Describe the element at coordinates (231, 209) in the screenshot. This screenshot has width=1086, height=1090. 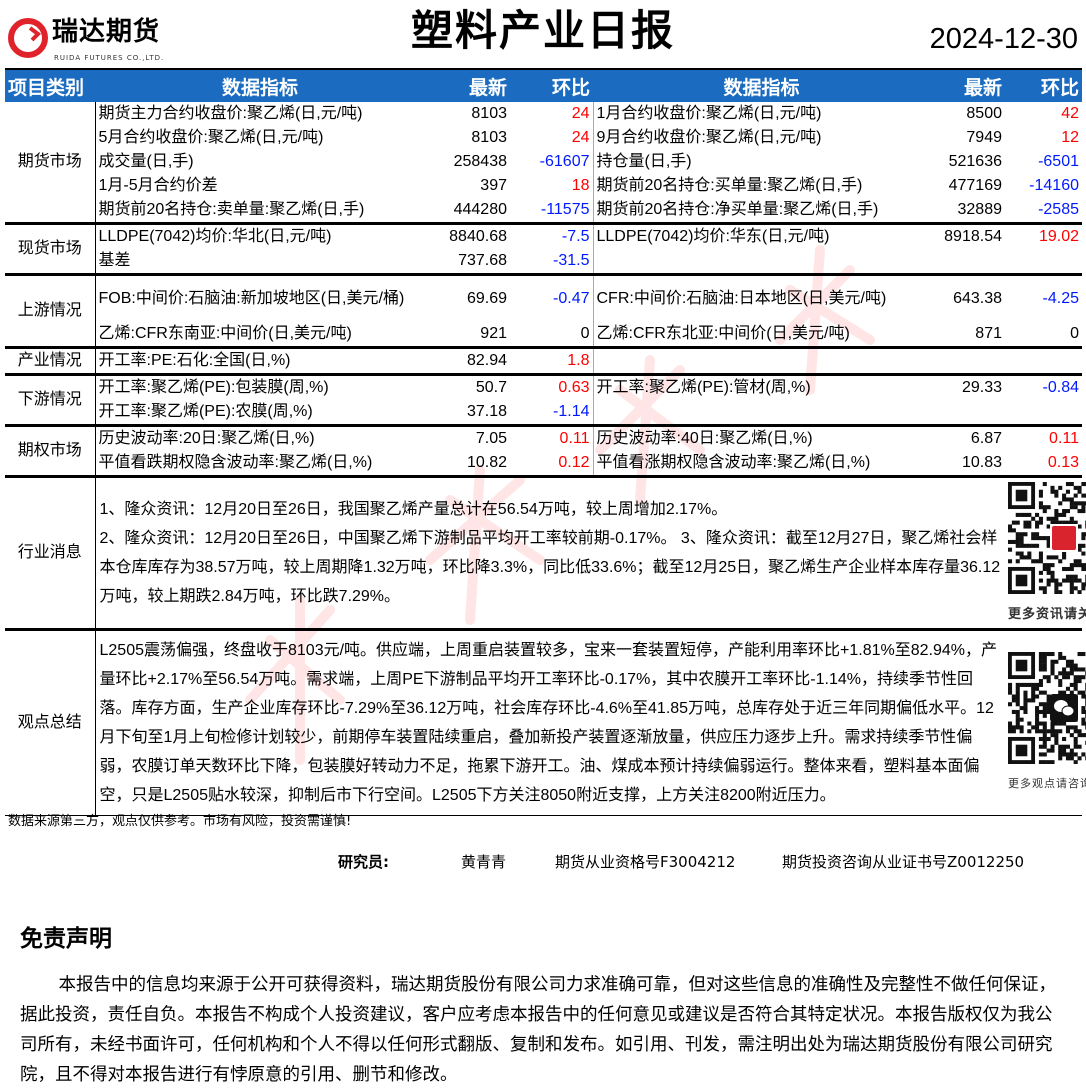
I see `left-indicator-cell: 期货前20名持仓:卖单量:聚乙烯(日,手)` at that location.